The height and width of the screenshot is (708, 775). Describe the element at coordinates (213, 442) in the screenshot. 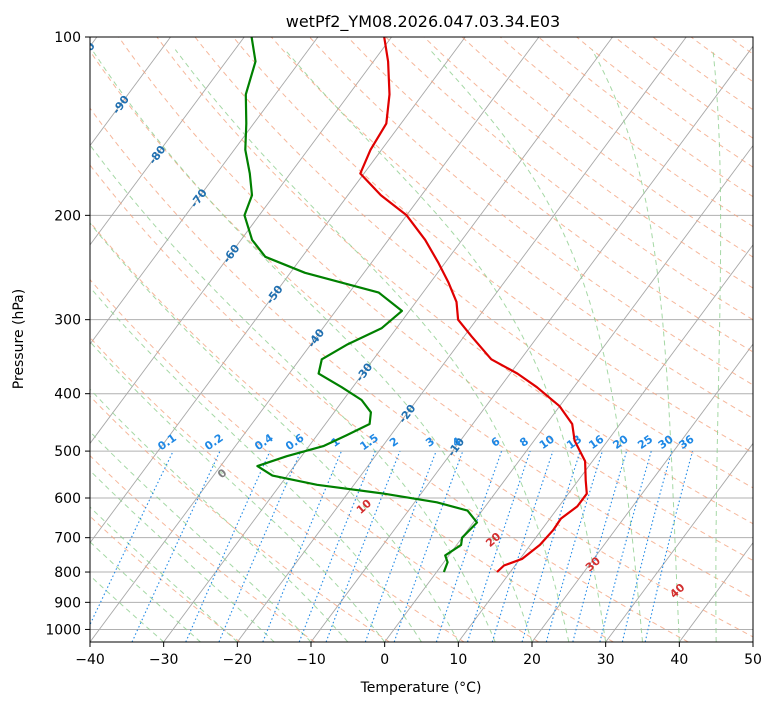

I see `mixing-ratio-label: 0.2` at that location.